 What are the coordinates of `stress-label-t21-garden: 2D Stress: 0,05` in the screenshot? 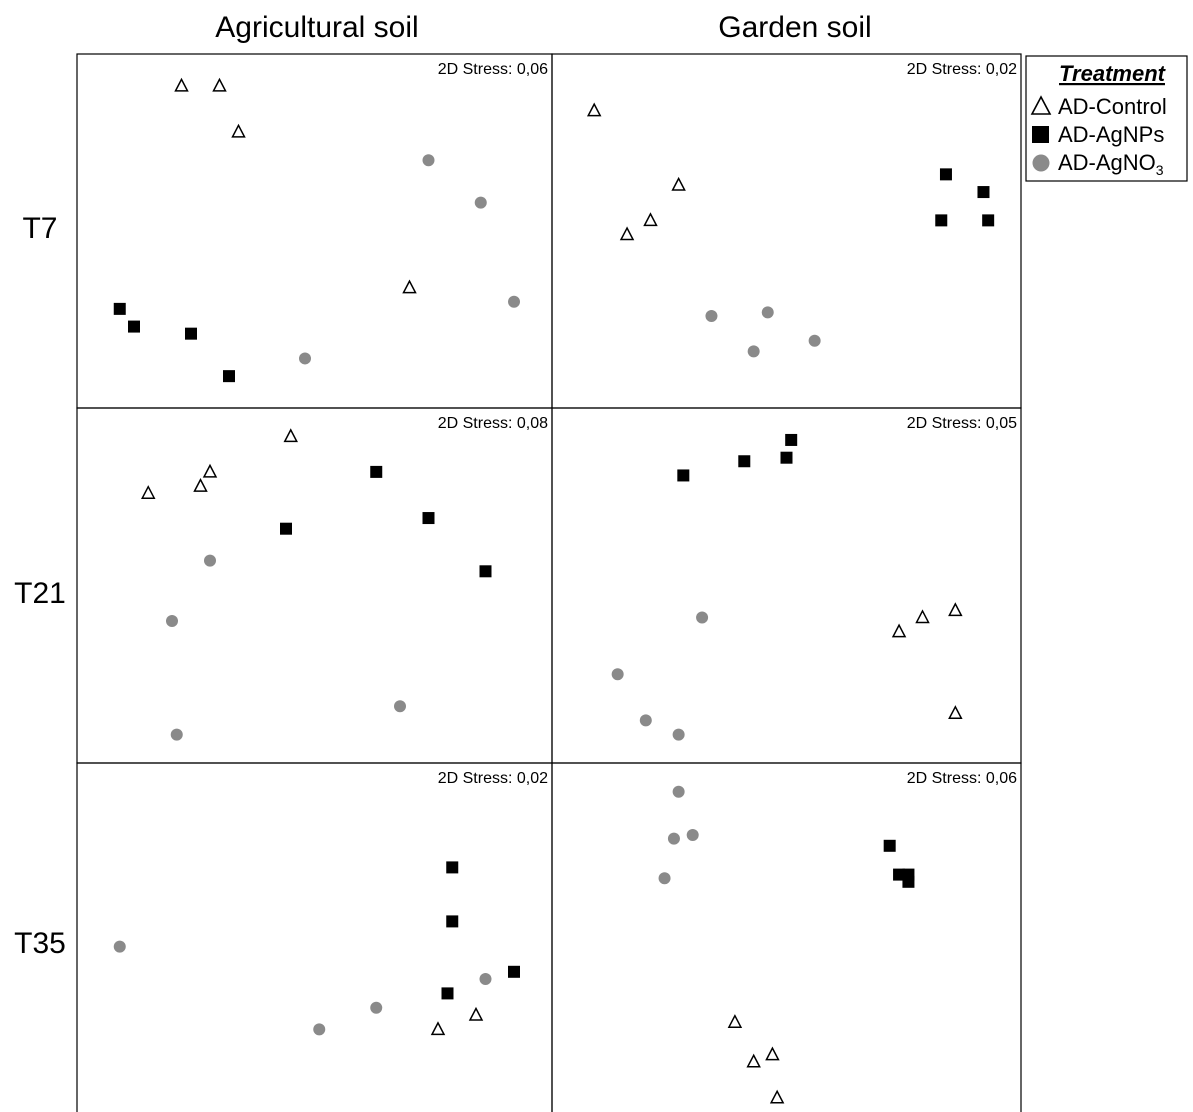 It's located at (962, 423).